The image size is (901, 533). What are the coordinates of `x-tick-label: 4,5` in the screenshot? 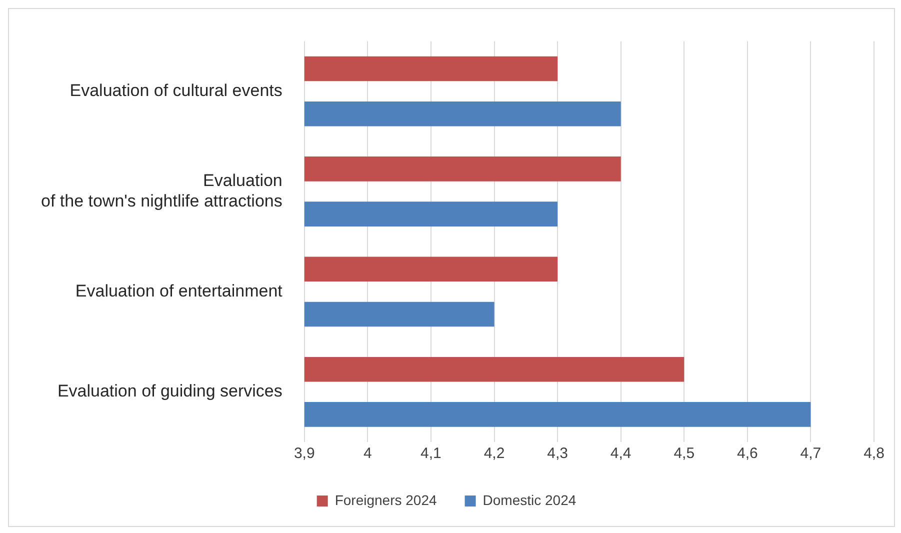 It's located at (684, 453).